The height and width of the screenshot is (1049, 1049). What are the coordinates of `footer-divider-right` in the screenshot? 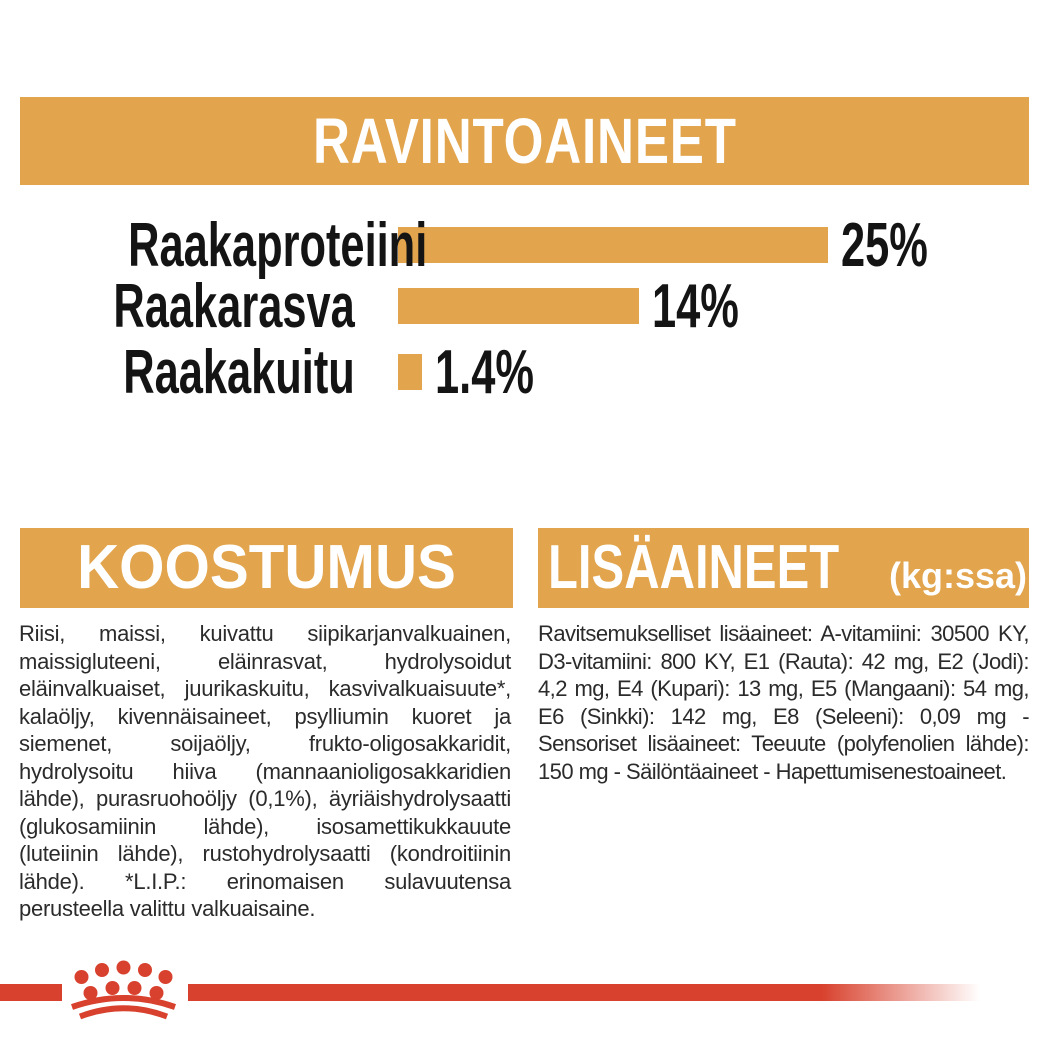 It's located at (584, 992).